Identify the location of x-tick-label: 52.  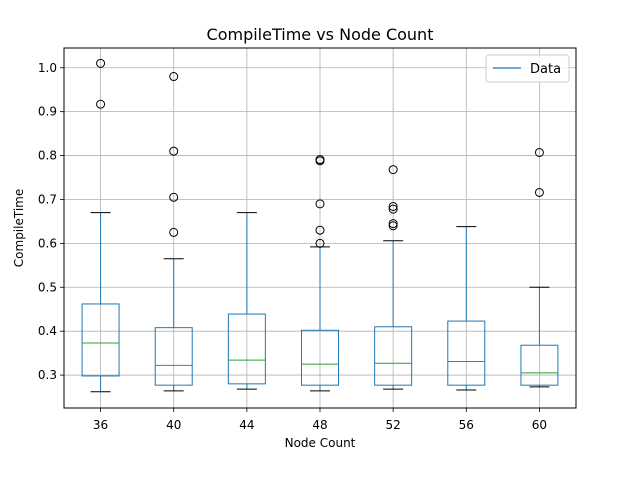
(393, 425).